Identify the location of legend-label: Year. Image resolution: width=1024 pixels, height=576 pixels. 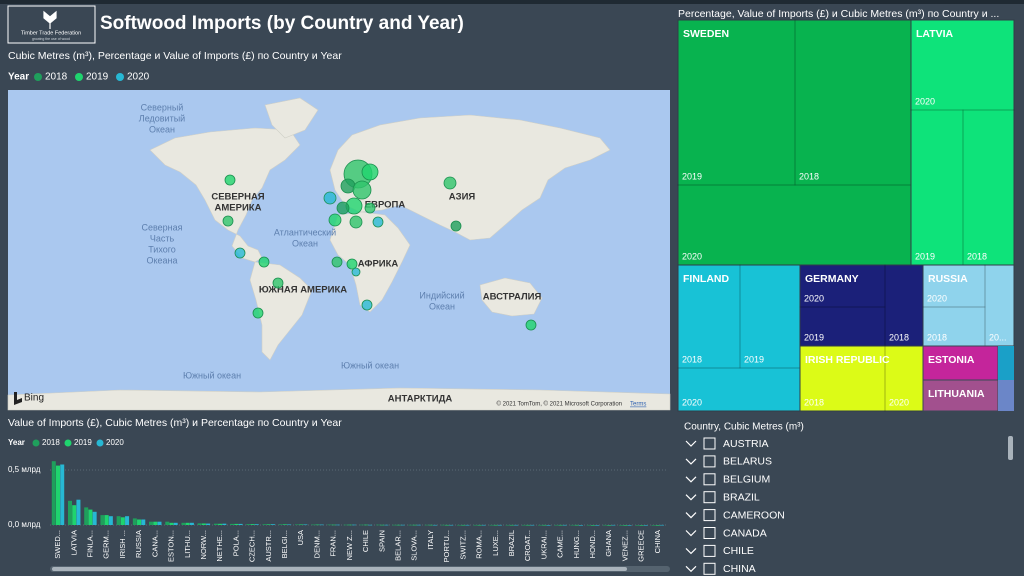
(18, 77).